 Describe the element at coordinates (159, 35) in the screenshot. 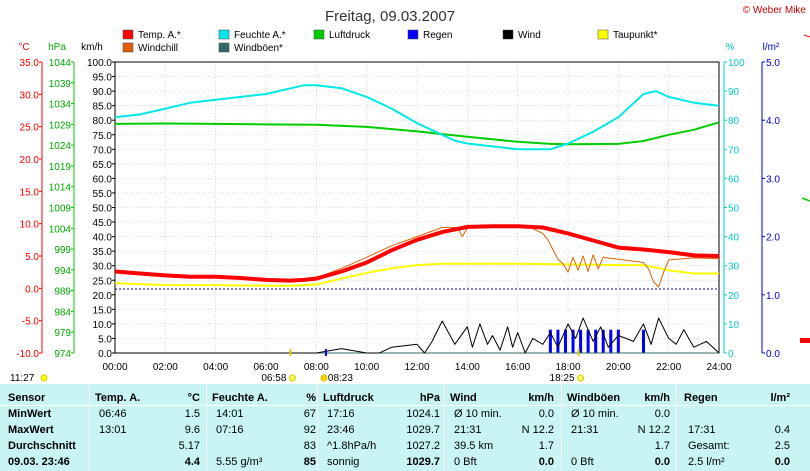

I see `legend-label: Temp. A.*` at that location.